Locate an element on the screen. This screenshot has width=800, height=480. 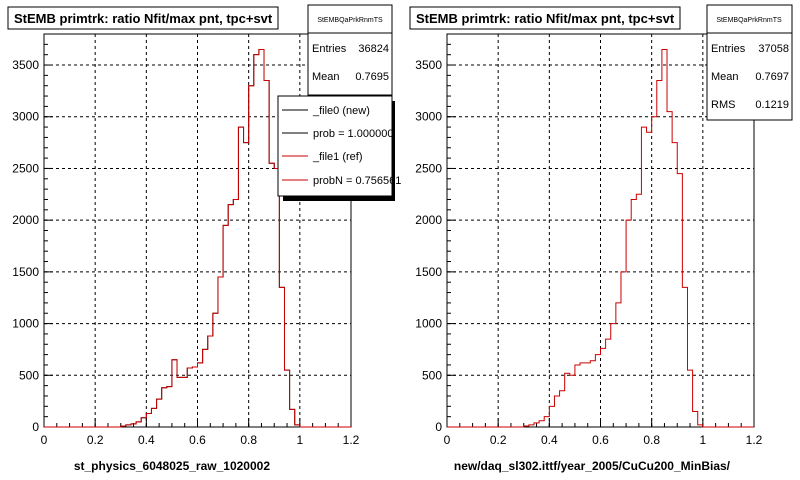
left-x-tick-label: 1 is located at coordinates (299, 440).